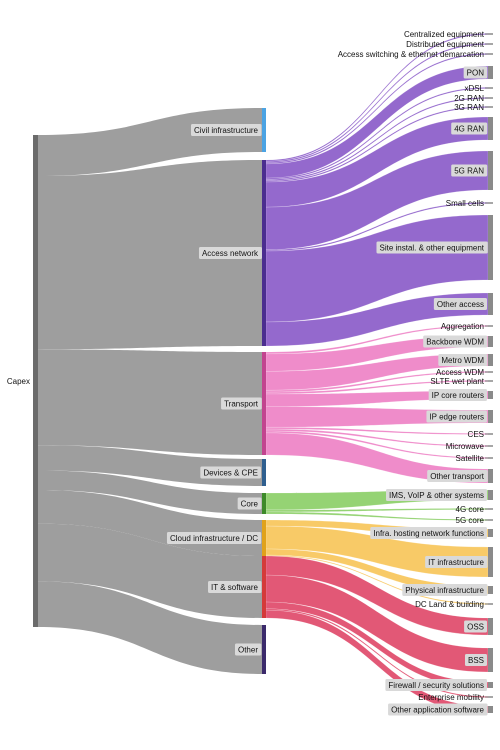 The height and width of the screenshot is (750, 500). I want to click on leaf-bar-4g-ran, so click(490, 128).